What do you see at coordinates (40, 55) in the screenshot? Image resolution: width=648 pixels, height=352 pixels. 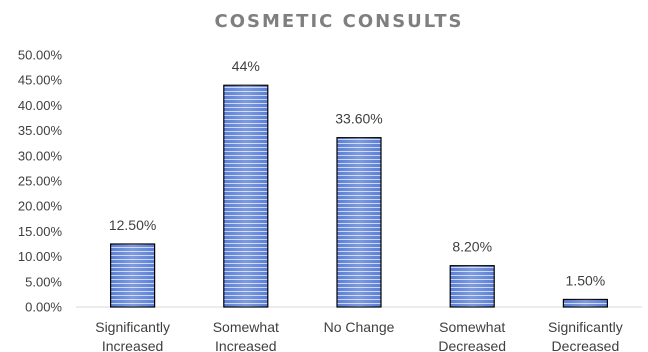 I see `y-tick-label: 50.00%` at bounding box center [40, 55].